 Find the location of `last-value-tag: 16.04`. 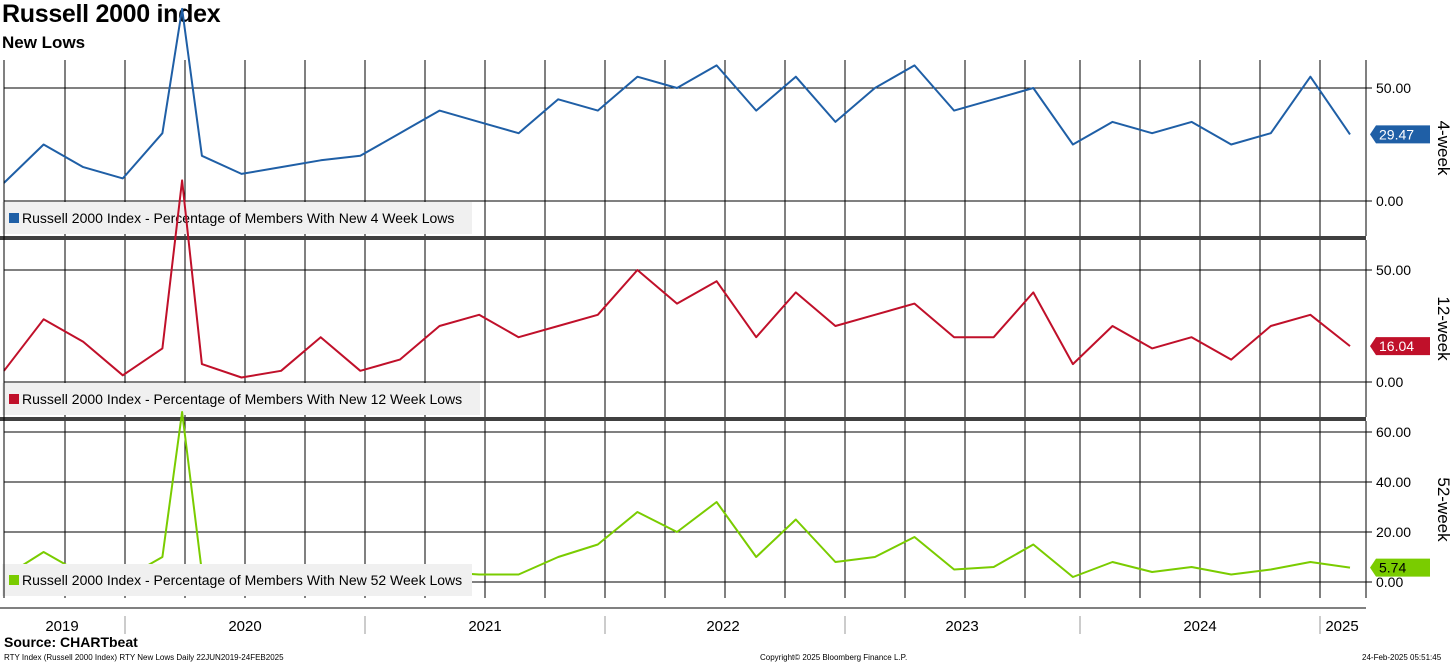

last-value-tag: 16.04 is located at coordinates (1400, 346).